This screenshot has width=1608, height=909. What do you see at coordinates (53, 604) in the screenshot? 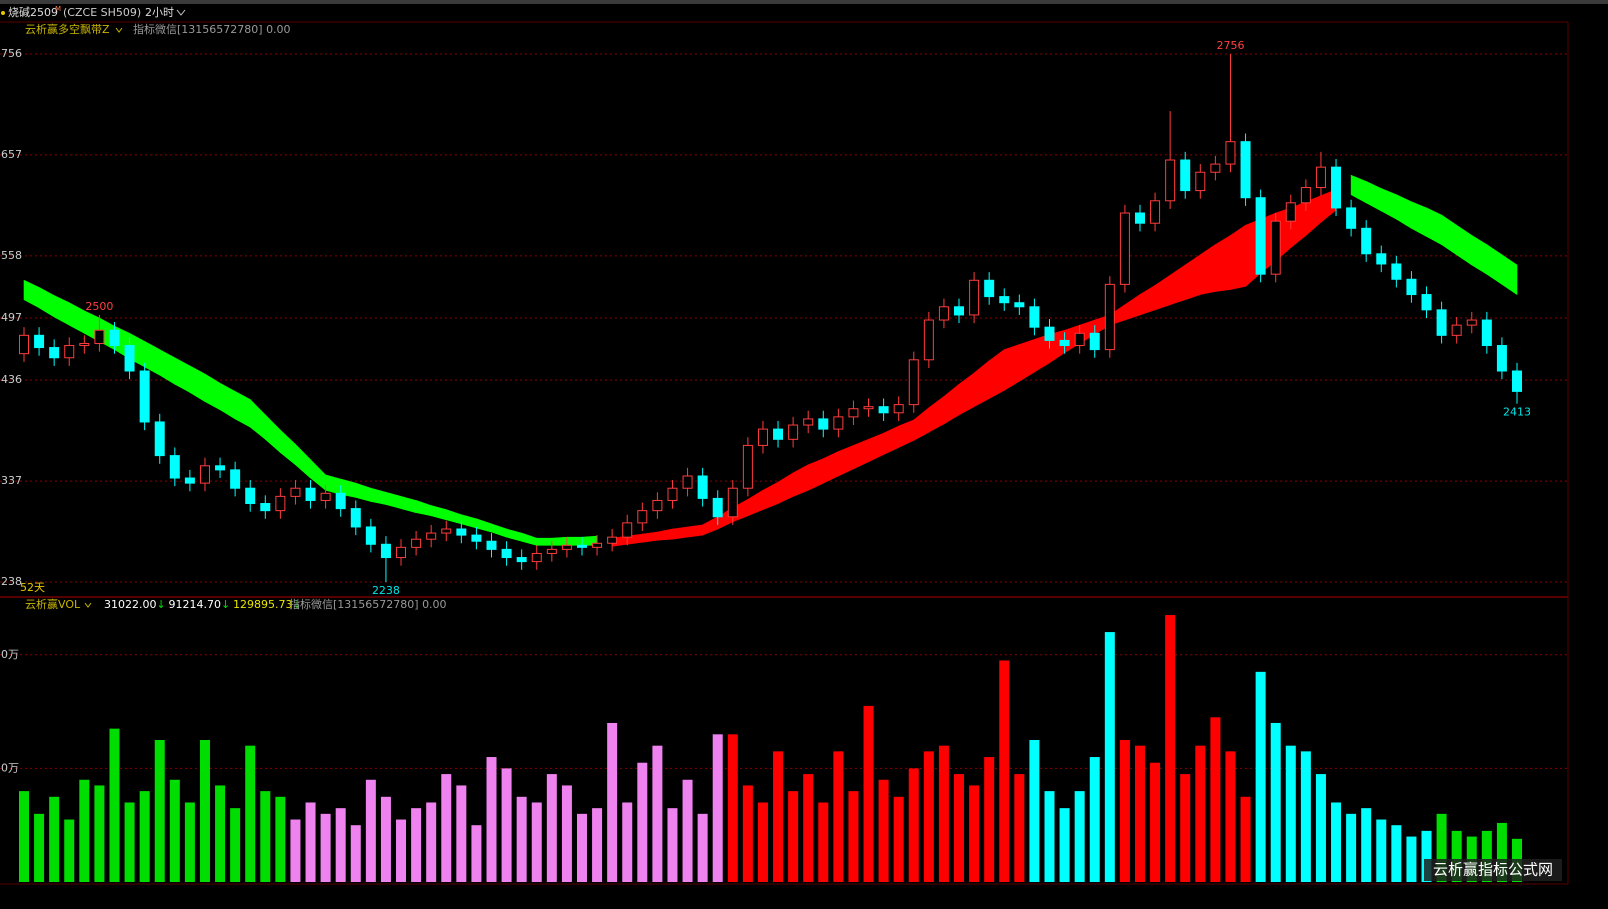
I see `vol-title: 云析赢VOL` at bounding box center [53, 604].